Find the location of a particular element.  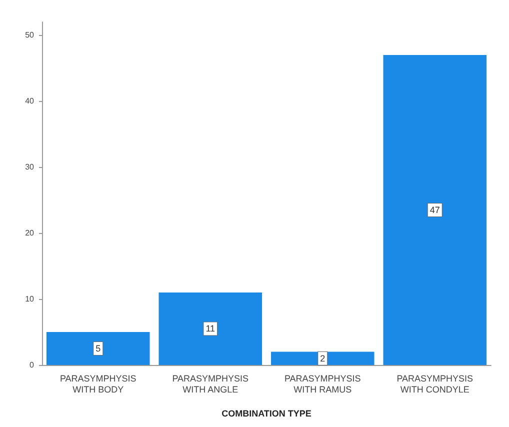

data-label: 2 is located at coordinates (323, 358).